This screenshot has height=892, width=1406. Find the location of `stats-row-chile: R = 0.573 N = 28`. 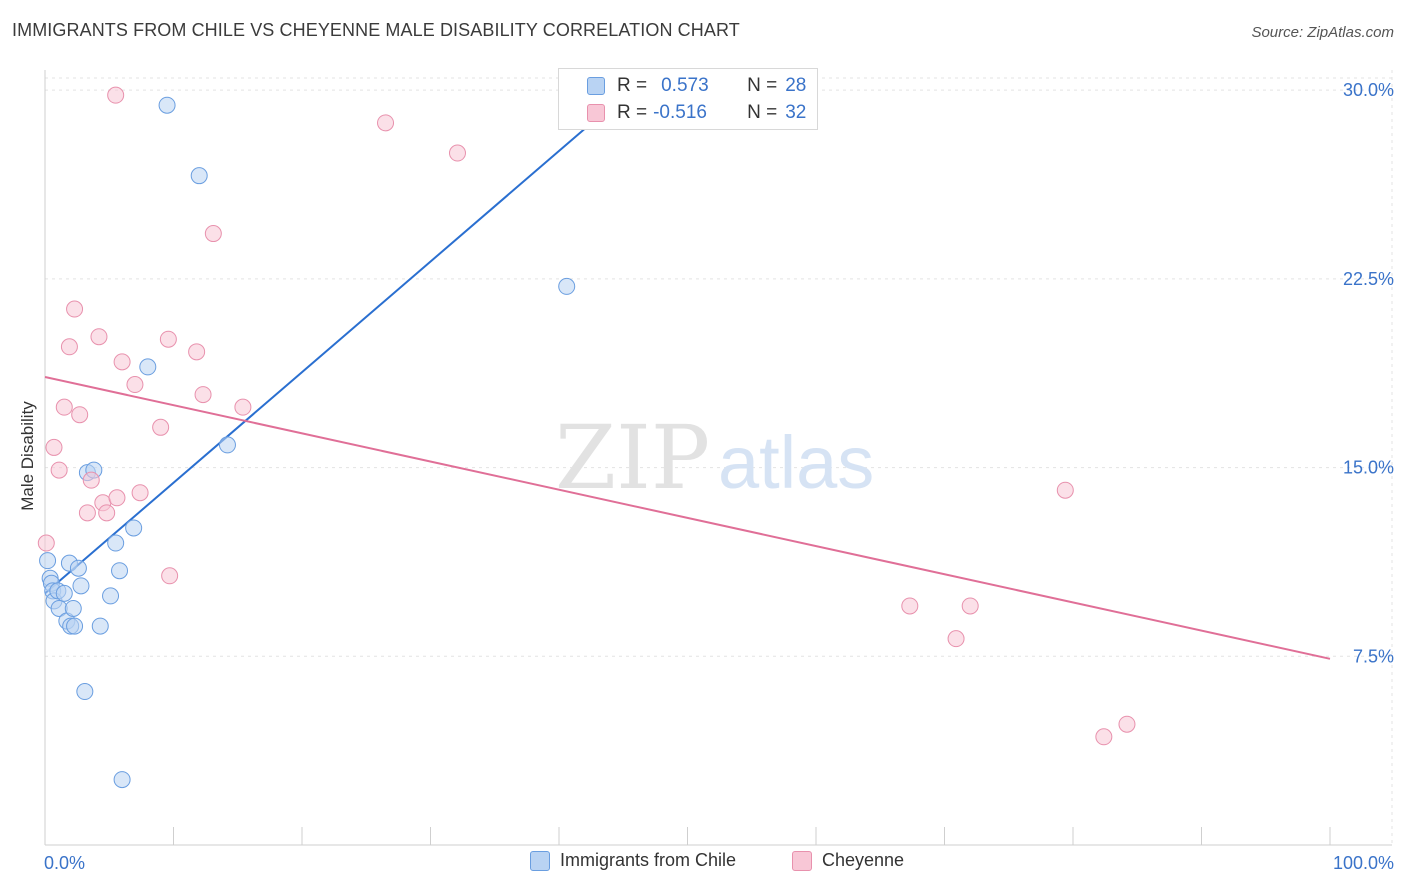

stats-row-chile: R = 0.573 N = 28 is located at coordinates (711, 86).